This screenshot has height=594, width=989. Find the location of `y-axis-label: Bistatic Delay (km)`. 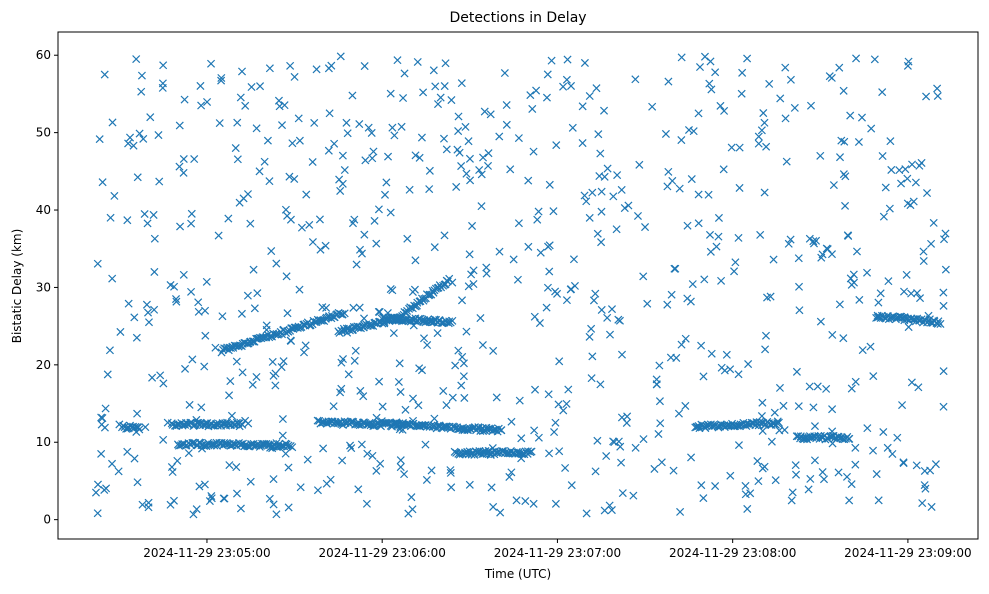

y-axis-label: Bistatic Delay (km) is located at coordinates (17, 286).